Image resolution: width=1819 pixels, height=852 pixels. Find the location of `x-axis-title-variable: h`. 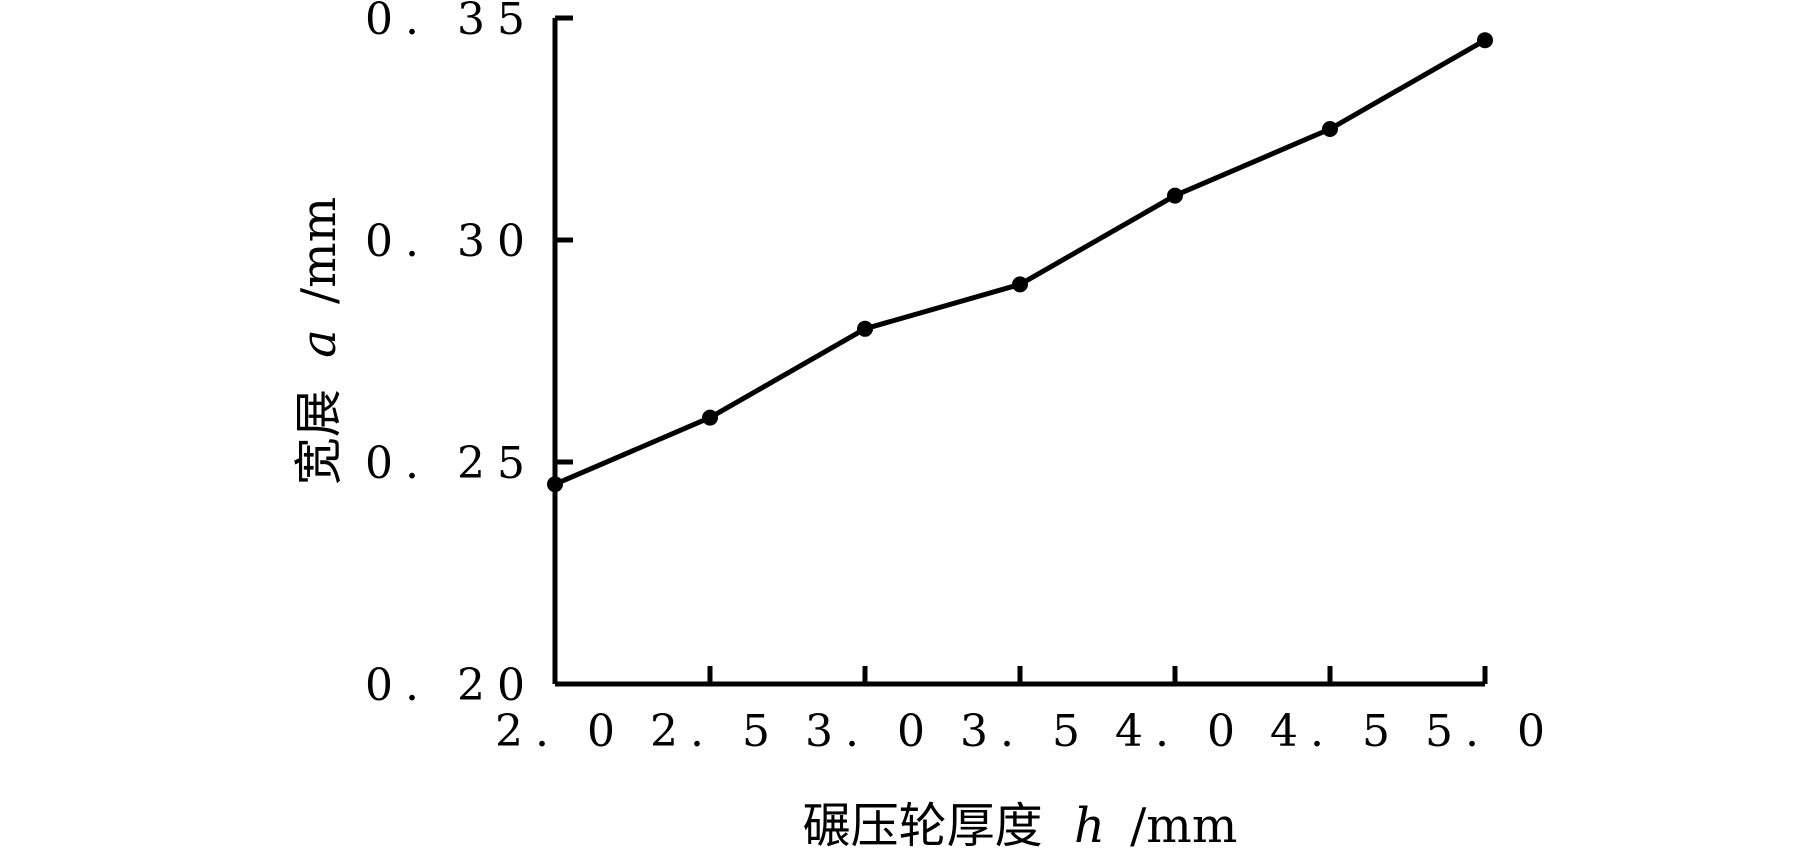

x-axis-title-variable: h is located at coordinates (1089, 825).